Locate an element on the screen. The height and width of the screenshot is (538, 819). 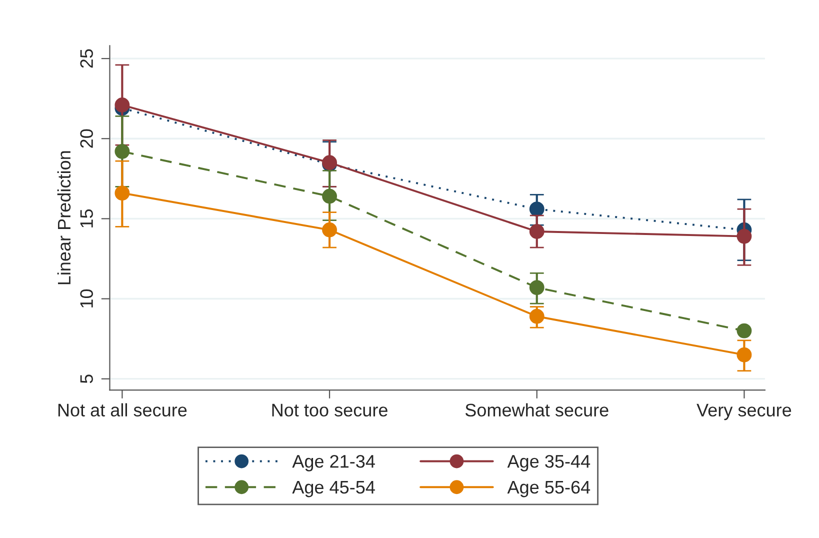
y-tick-label: 10 is located at coordinates (86, 298).